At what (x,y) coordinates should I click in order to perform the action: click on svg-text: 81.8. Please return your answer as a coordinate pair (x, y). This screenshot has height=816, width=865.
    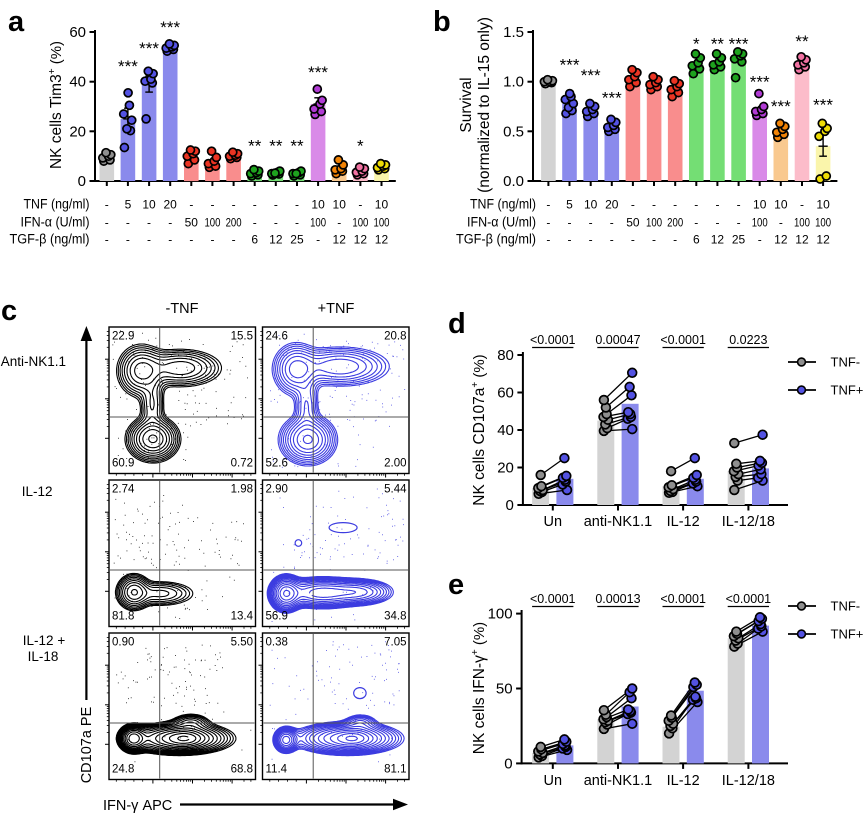
    Looking at the image, I should click on (123, 617).